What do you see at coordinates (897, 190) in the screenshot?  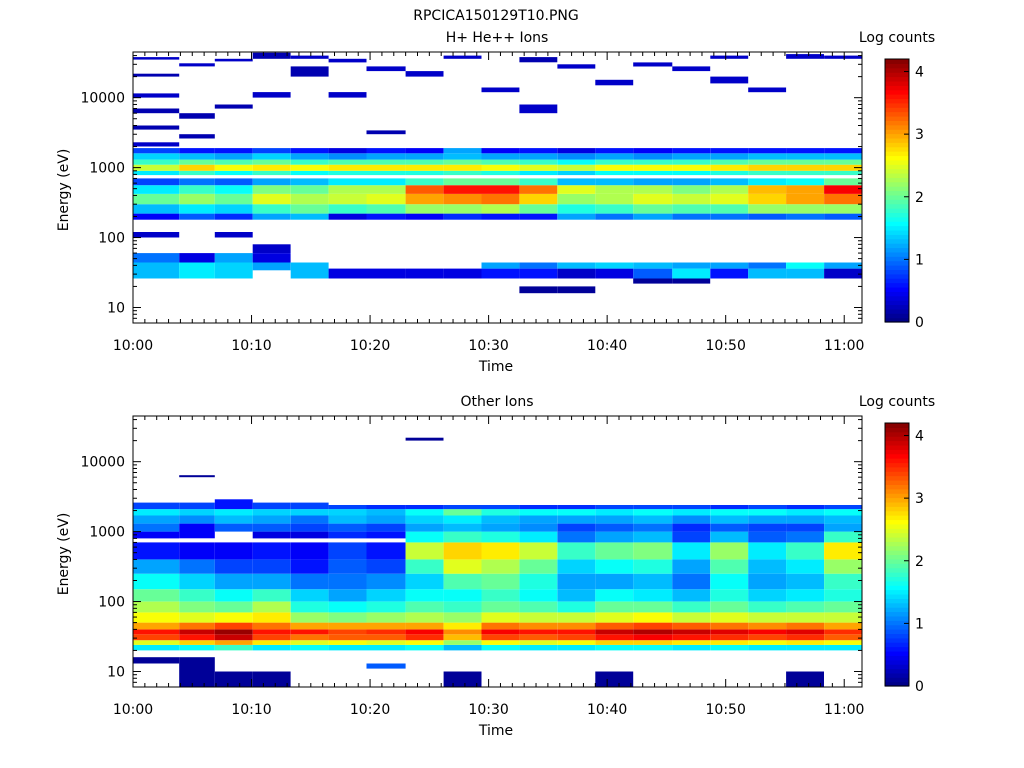 I see `colorbar-frame` at bounding box center [897, 190].